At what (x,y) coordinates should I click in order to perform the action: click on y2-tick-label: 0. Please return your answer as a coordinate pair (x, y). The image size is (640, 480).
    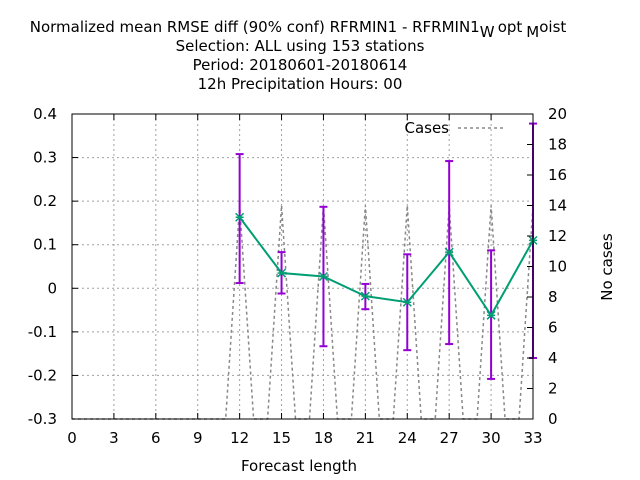
    Looking at the image, I should click on (553, 419).